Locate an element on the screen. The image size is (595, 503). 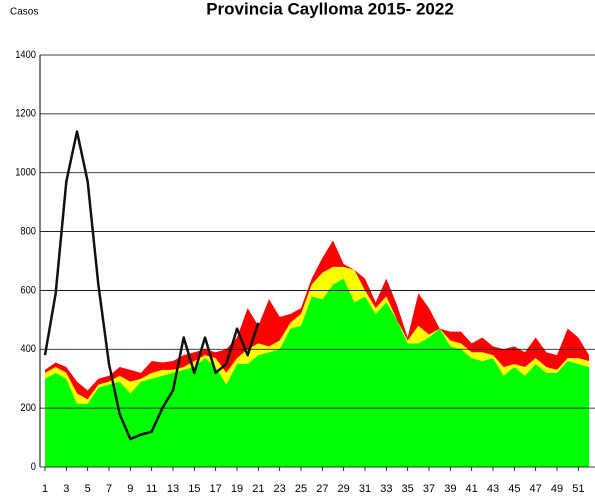
x-tick-label: 27 is located at coordinates (322, 489).